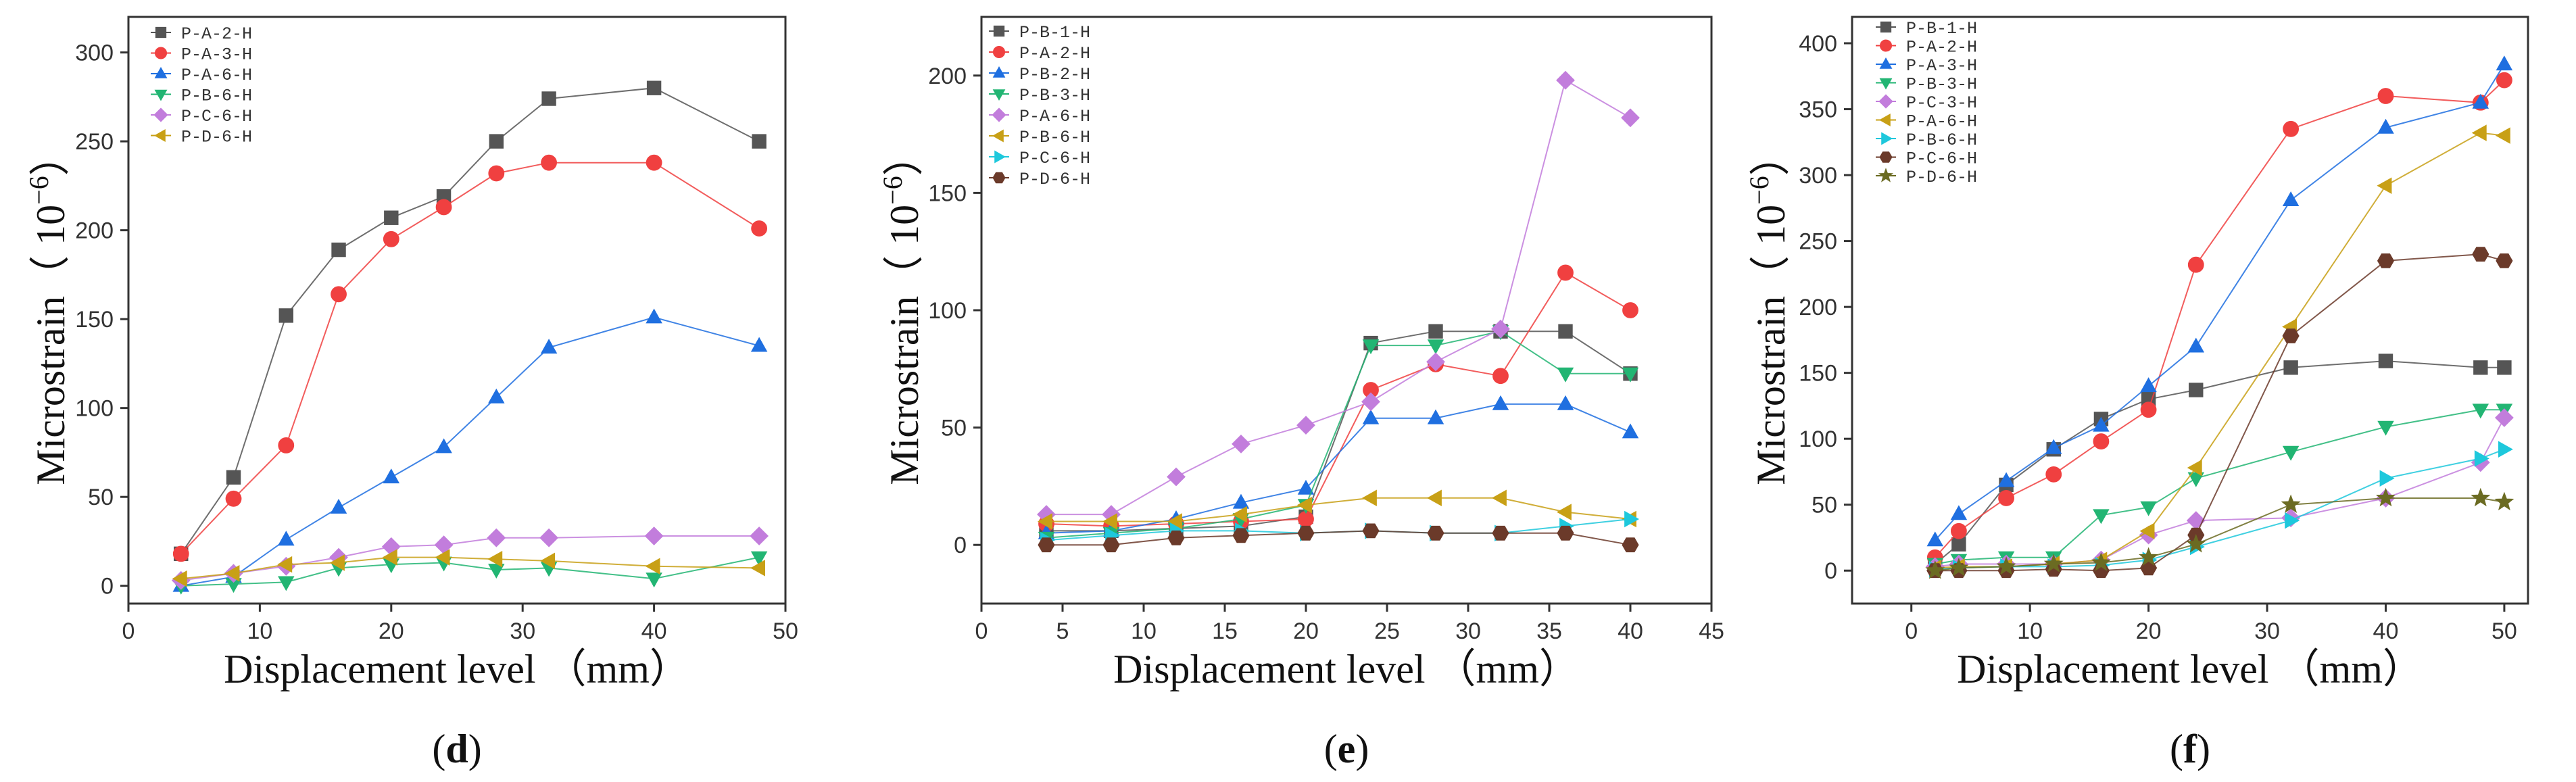  I want to click on y-tick-label: 150, so click(1818, 374).